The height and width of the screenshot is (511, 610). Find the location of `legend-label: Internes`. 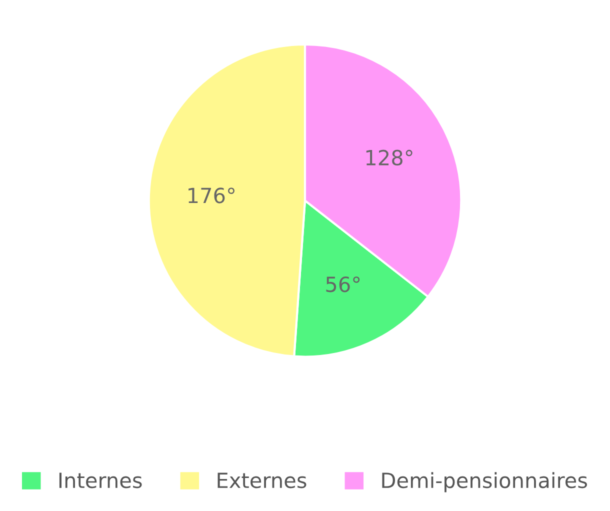

legend-label: Internes is located at coordinates (100, 480).